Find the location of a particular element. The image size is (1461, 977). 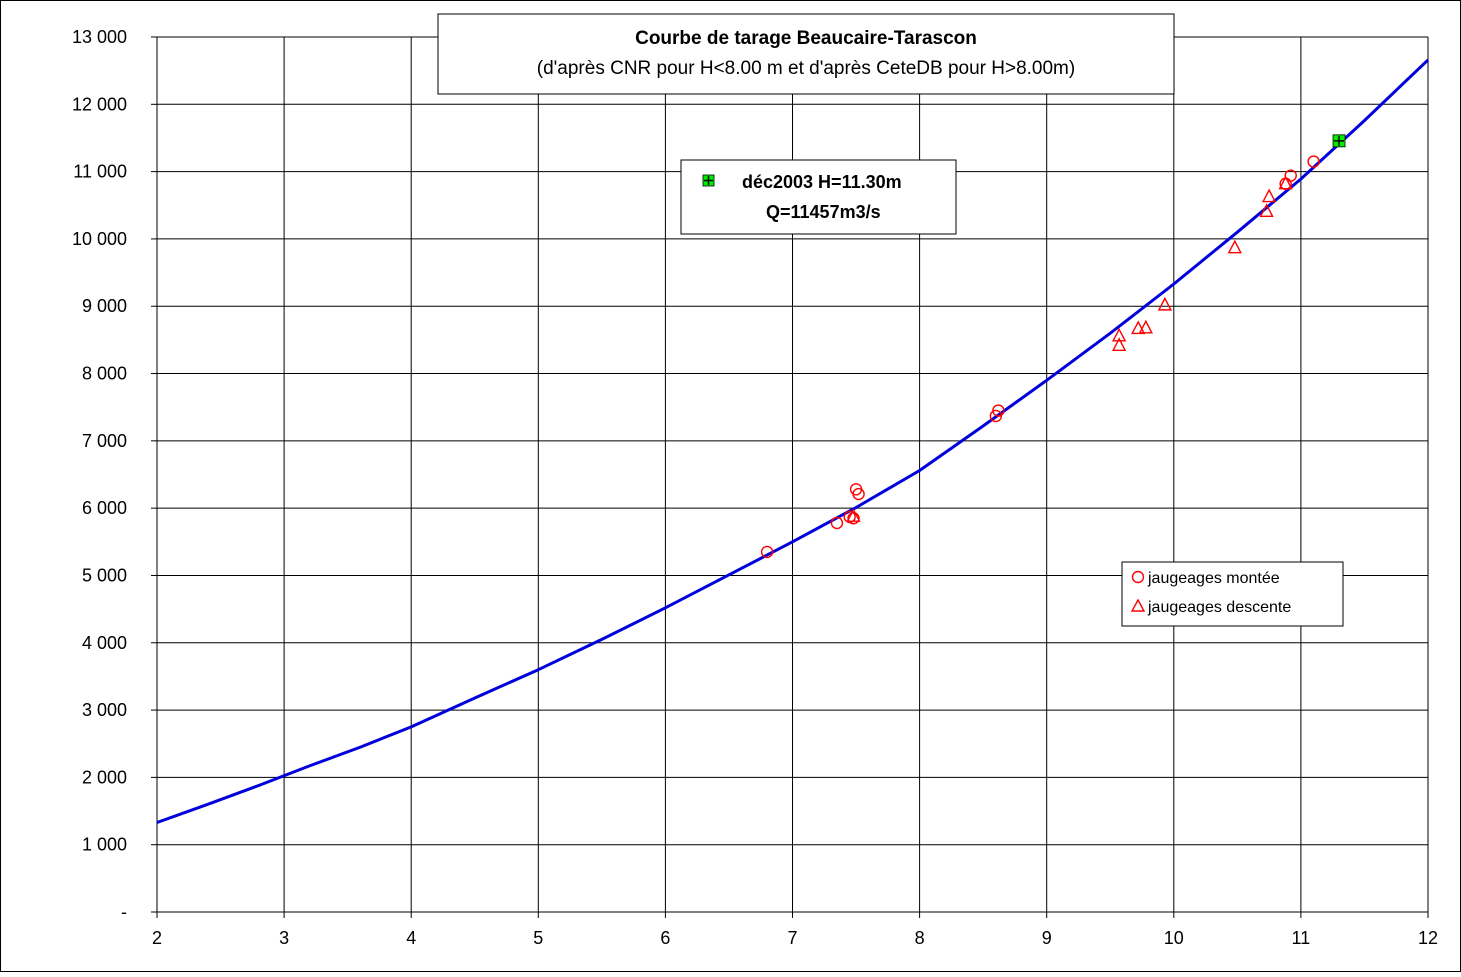

x-tick-label: 6 is located at coordinates (665, 938).